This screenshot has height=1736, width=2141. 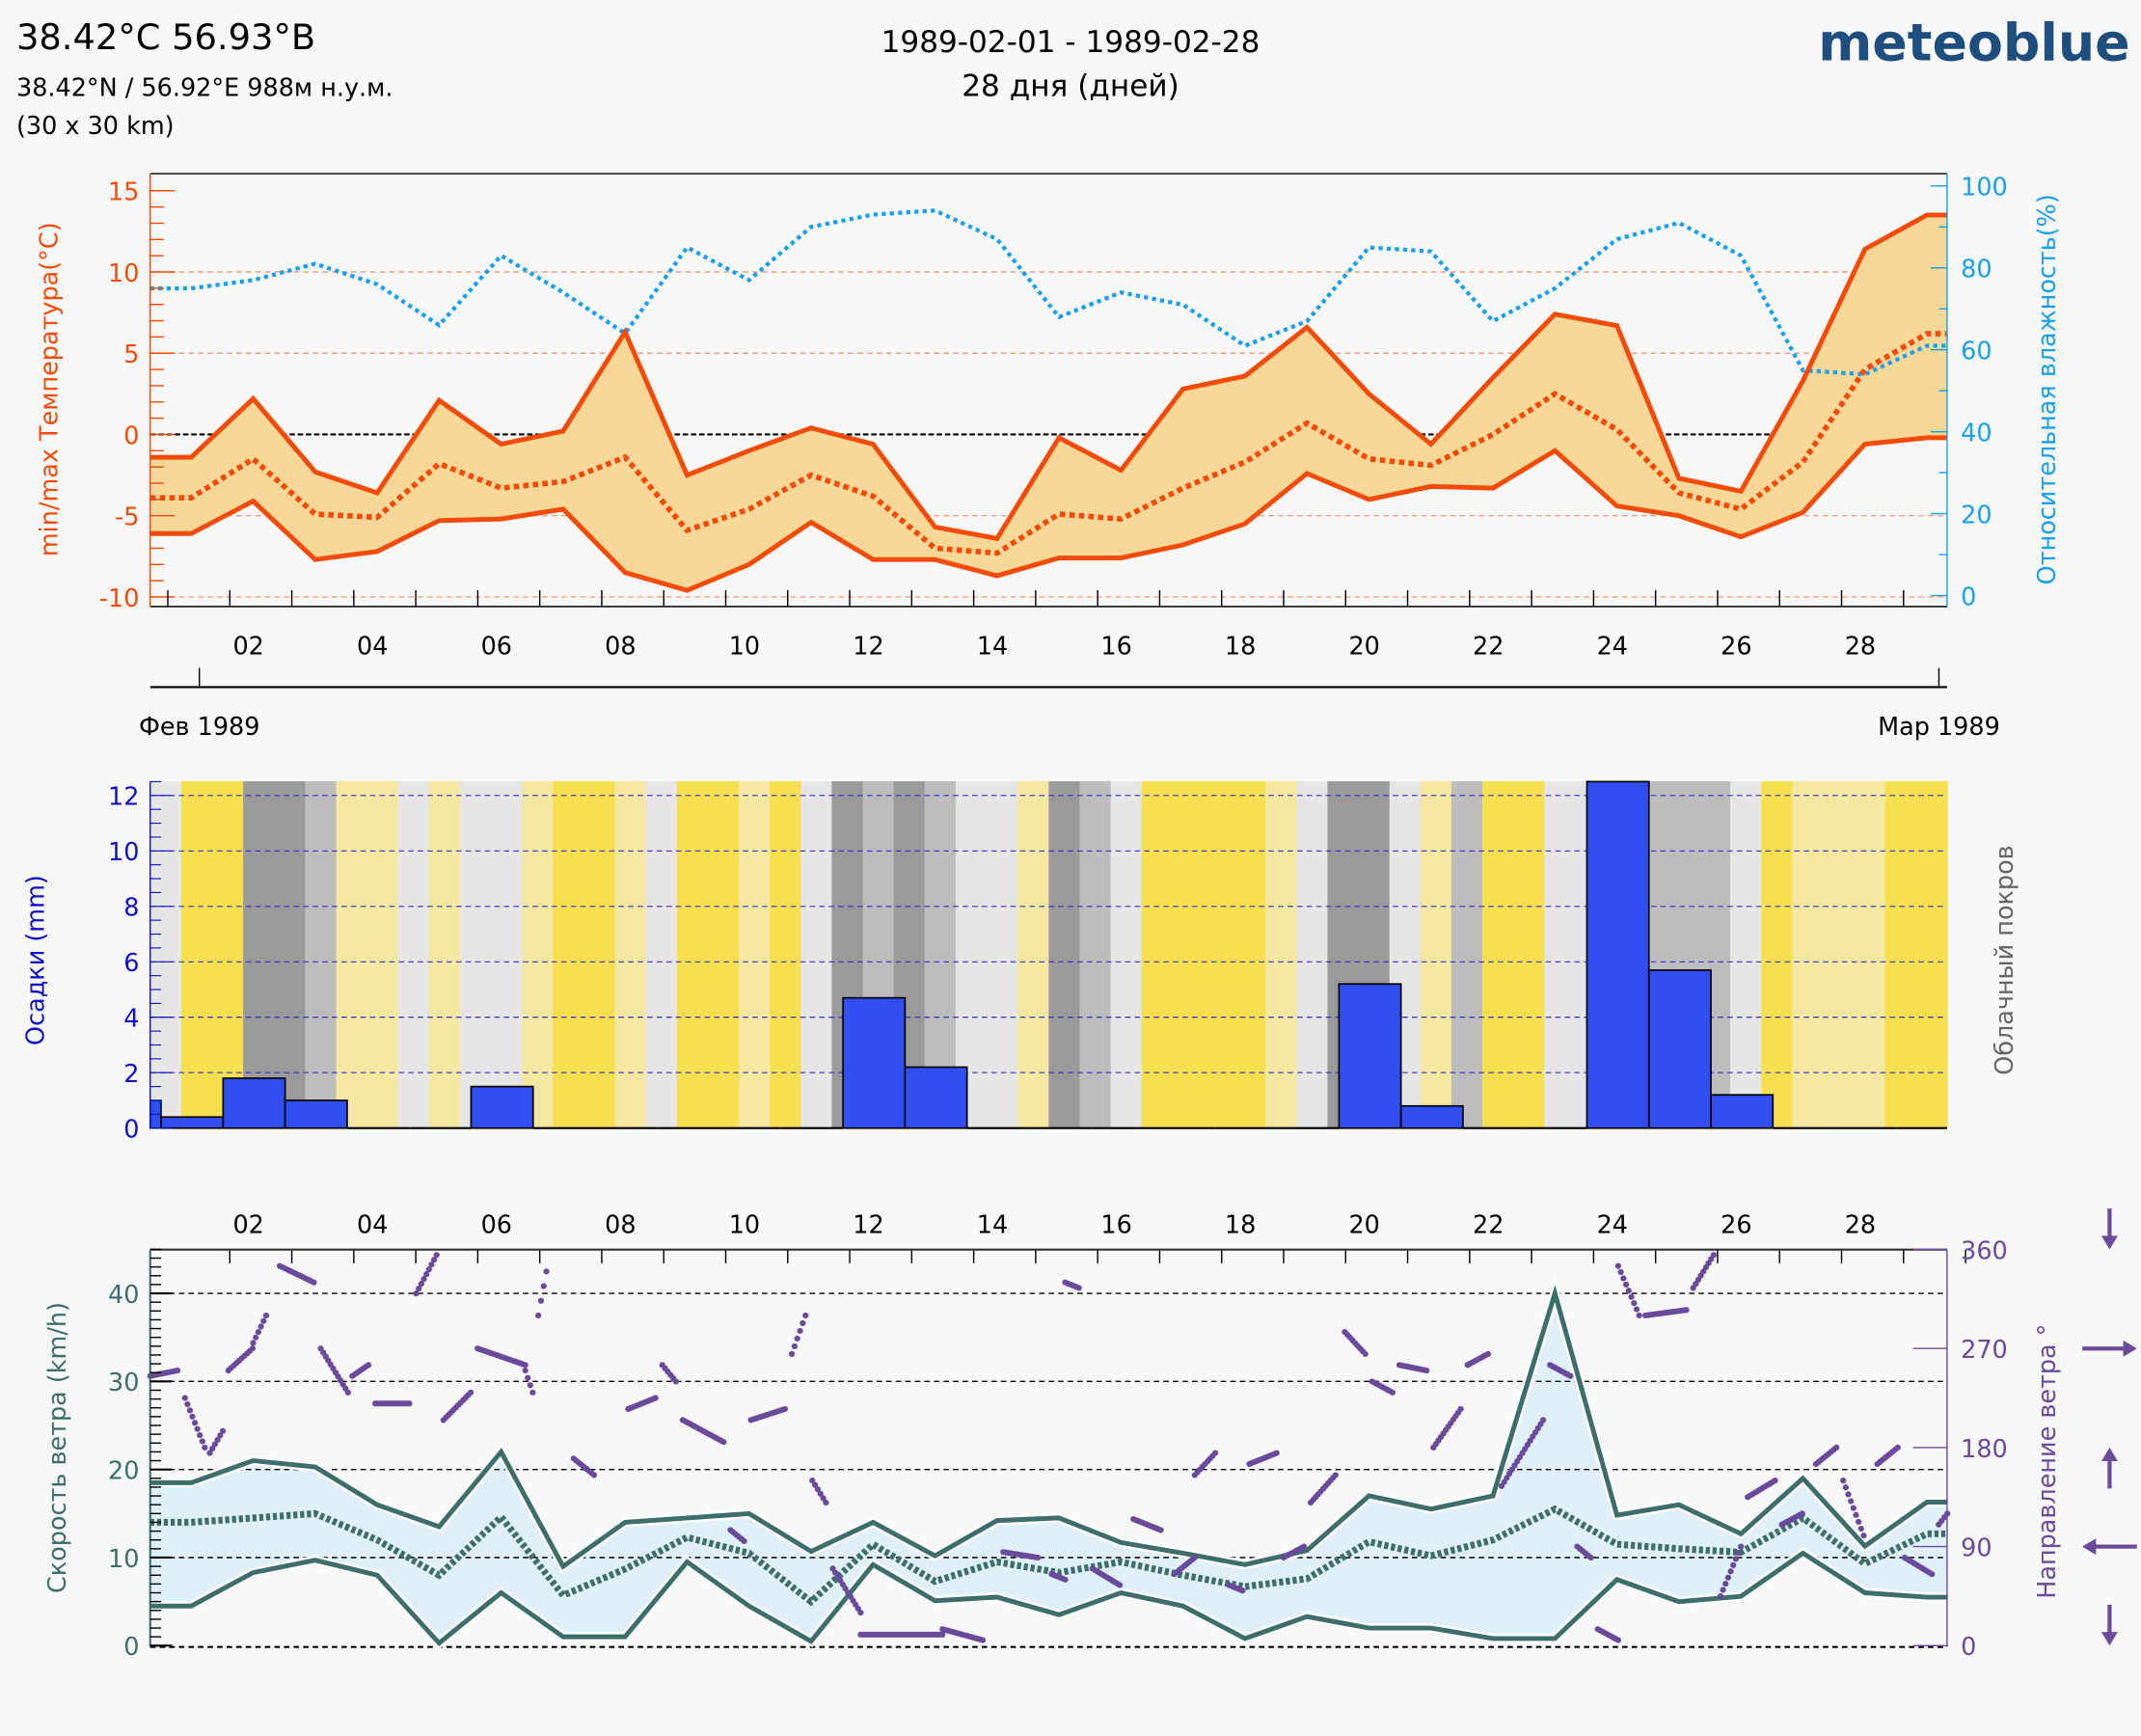 What do you see at coordinates (1985, 1350) in the screenshot?
I see `direction-tick-label: 270` at bounding box center [1985, 1350].